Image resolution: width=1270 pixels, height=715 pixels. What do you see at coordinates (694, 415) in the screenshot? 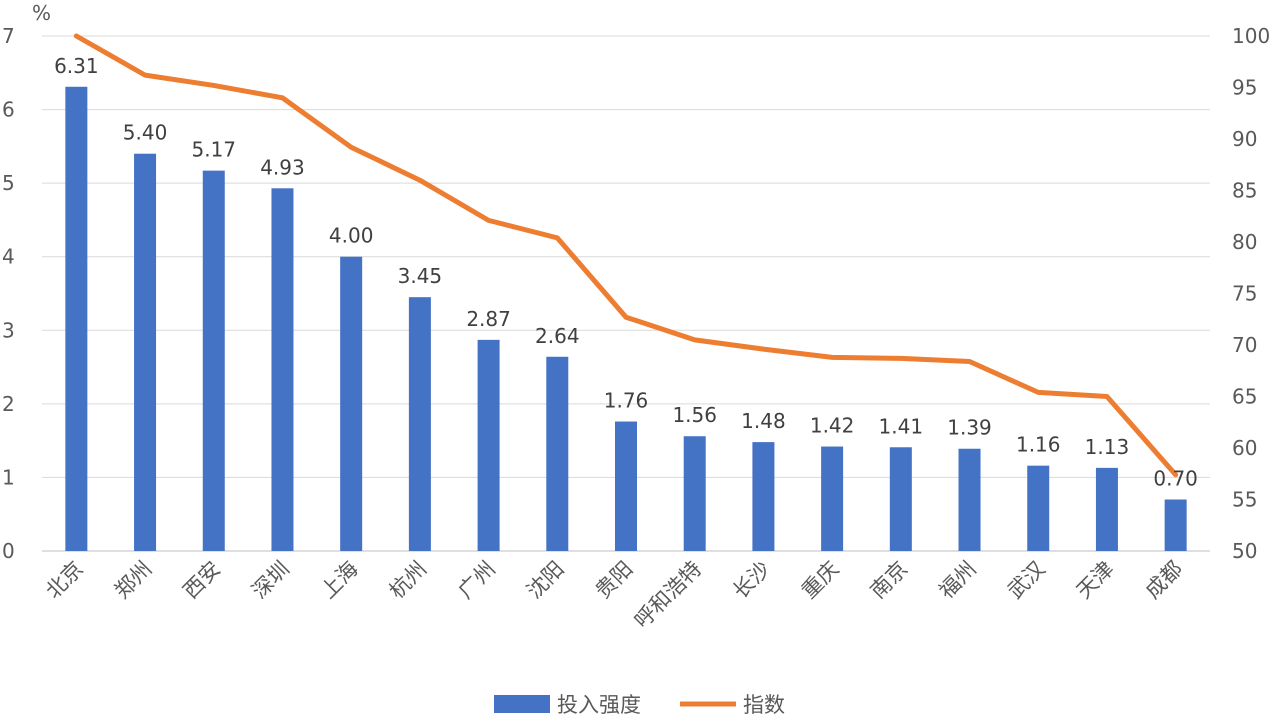
I see `bar-value-label: 1.56` at bounding box center [694, 415].